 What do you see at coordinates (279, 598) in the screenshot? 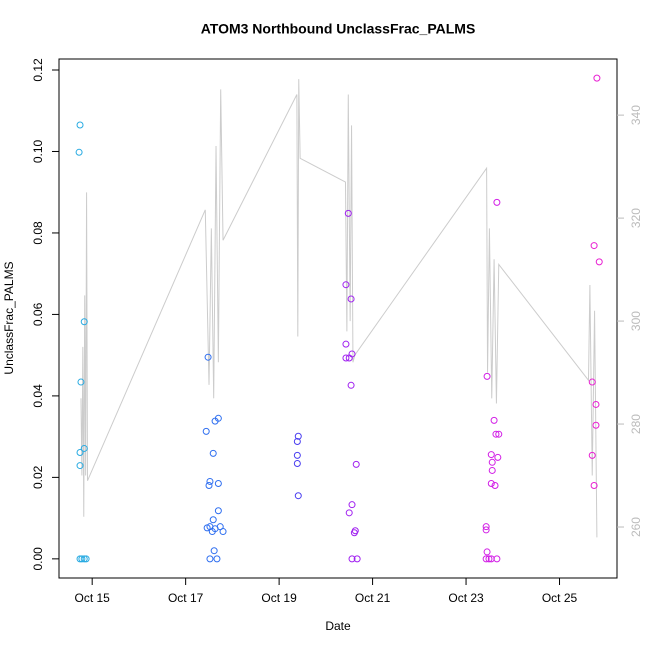
I see `x-tick-label: Oct 19` at bounding box center [279, 598].